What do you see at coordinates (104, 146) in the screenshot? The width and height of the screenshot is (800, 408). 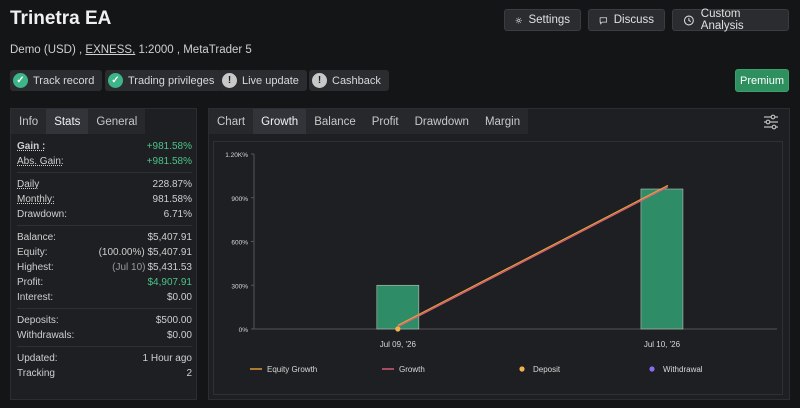 I see `stat-row-gain: Gain : +981.58%` at bounding box center [104, 146].